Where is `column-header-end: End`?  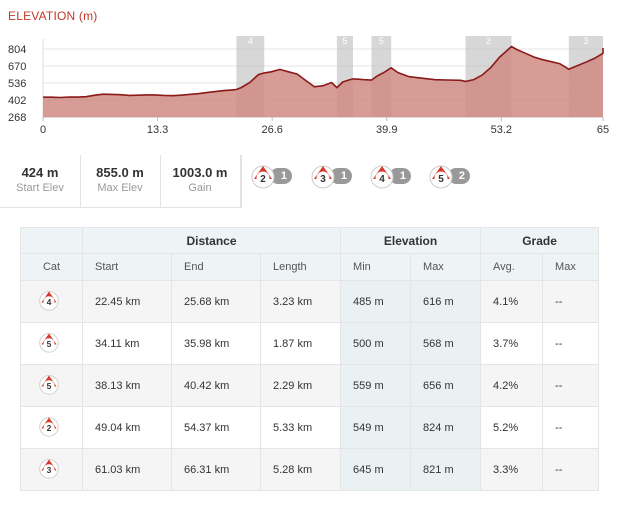
column-header-end: End is located at coordinates (216, 267).